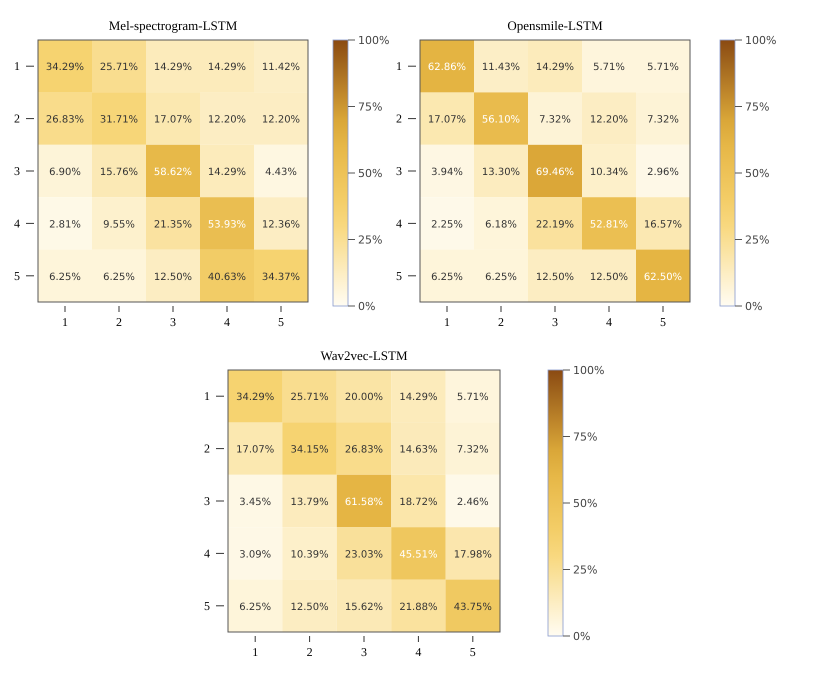  What do you see at coordinates (119, 120) in the screenshot?
I see `data-label: 31.71%` at bounding box center [119, 120].